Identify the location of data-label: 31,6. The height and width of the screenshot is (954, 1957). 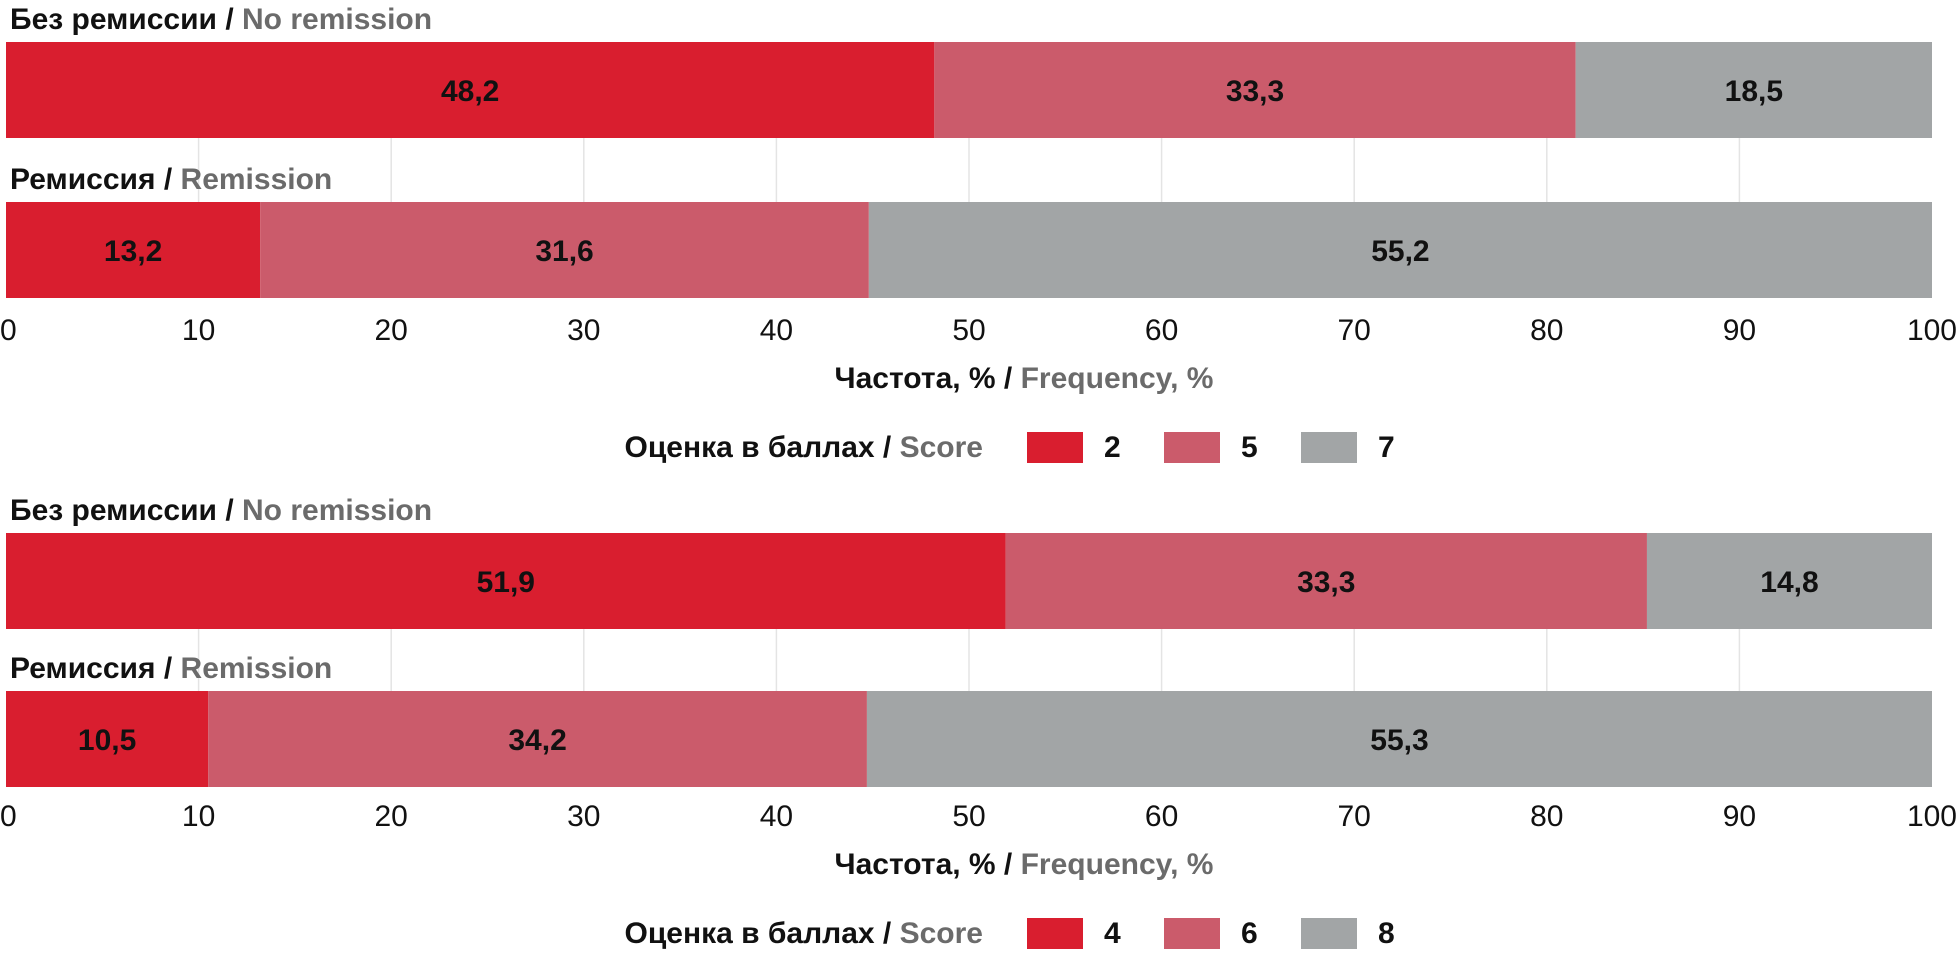
(564, 251).